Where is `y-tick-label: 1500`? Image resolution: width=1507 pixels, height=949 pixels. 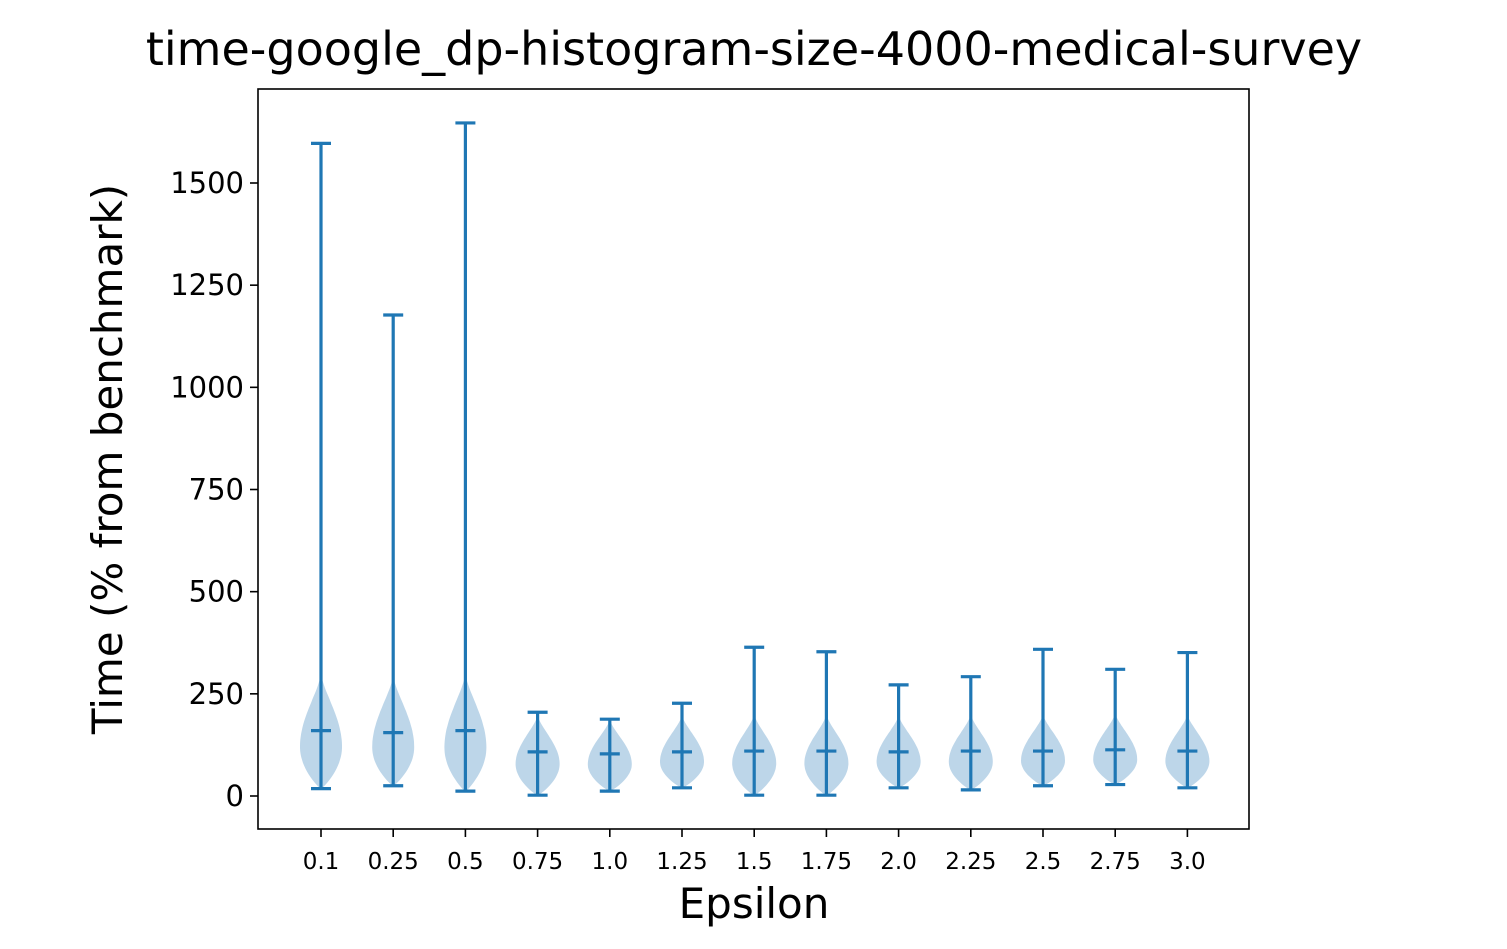
y-tick-label: 1500 is located at coordinates (207, 183).